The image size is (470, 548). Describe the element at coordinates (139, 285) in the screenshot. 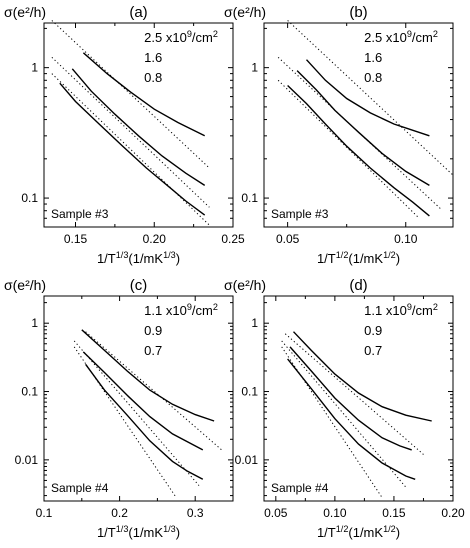

I see `panel-label: (c)` at that location.